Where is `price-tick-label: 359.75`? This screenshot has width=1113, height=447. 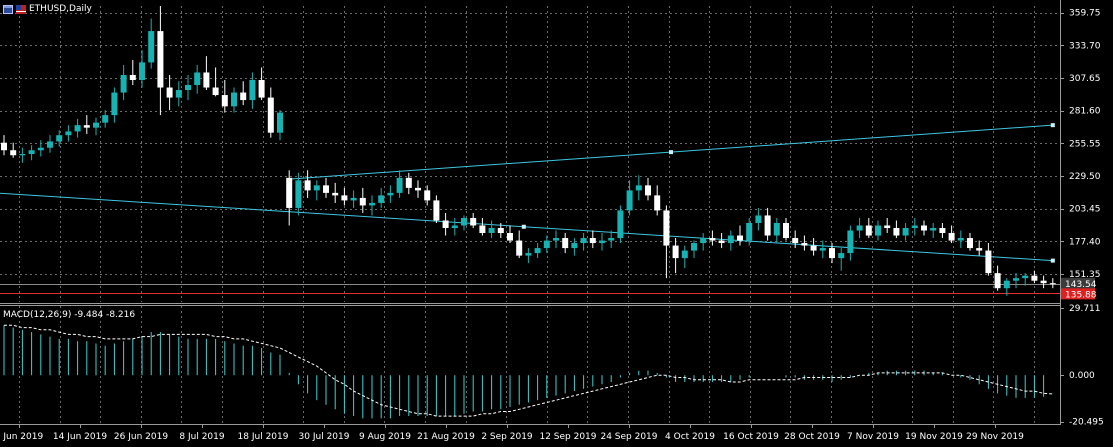
price-tick-label: 359.75 is located at coordinates (1085, 14).